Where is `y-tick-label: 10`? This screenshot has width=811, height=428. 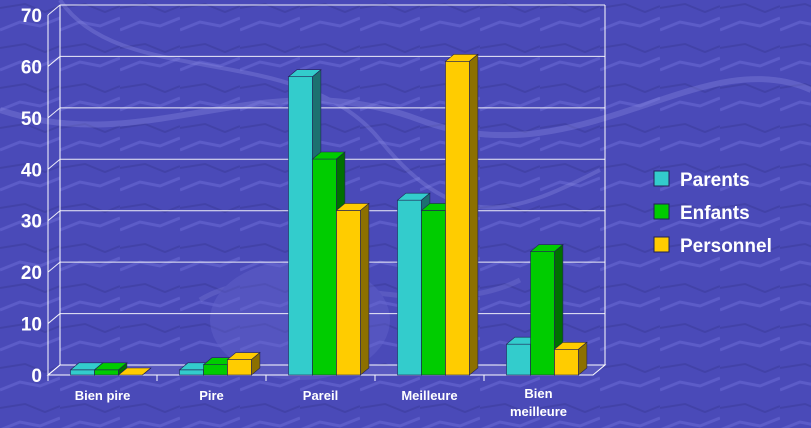
y-tick-label: 10 is located at coordinates (31, 325).